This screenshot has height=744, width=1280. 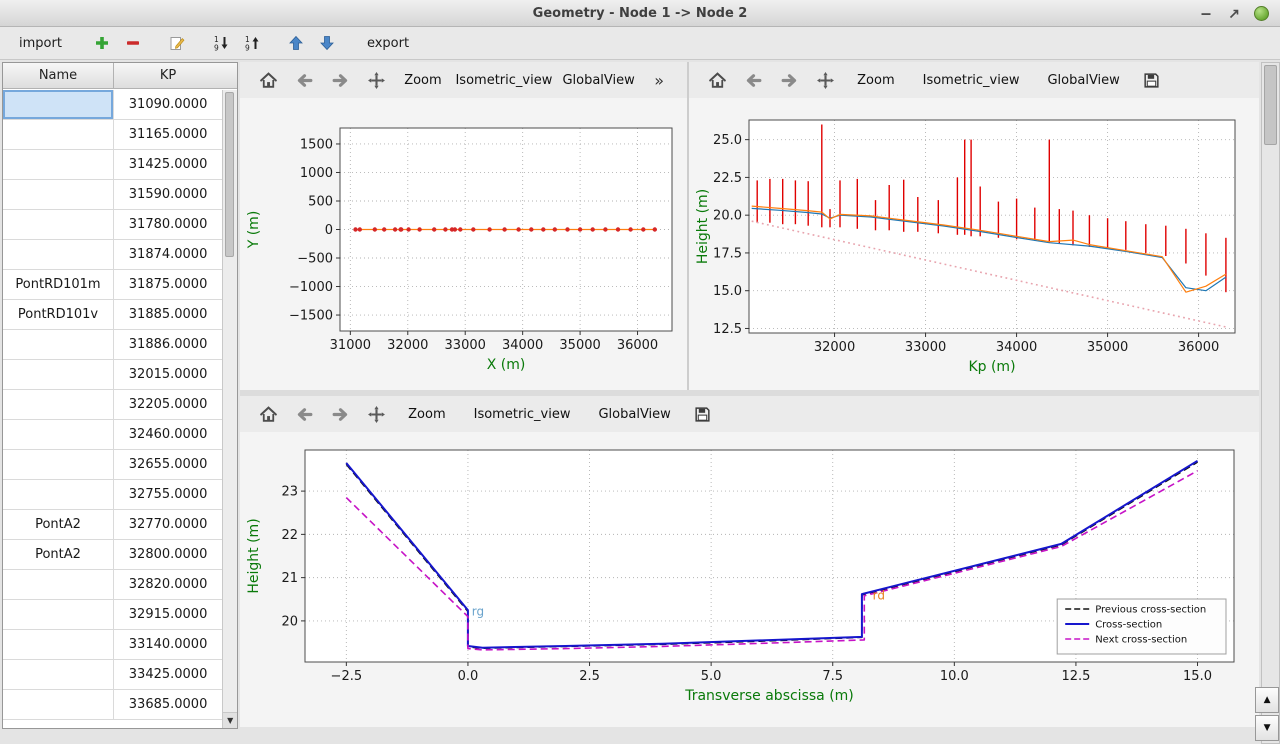 I want to click on move-down-button, so click(x=327, y=43).